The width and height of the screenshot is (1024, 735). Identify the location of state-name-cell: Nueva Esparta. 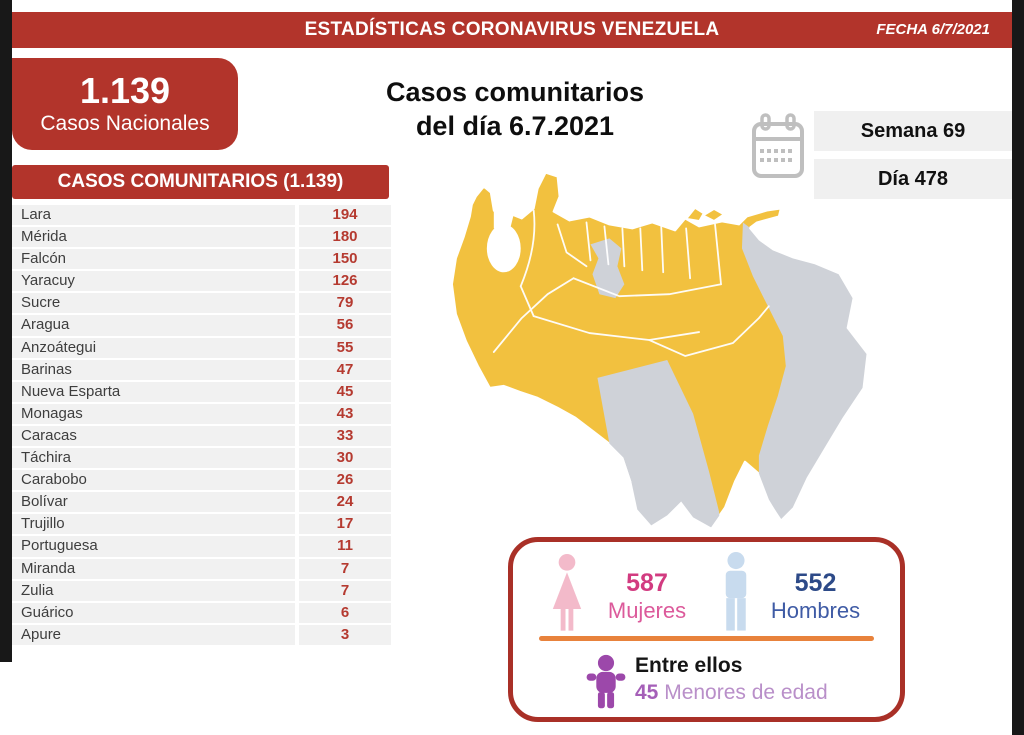
(153, 391).